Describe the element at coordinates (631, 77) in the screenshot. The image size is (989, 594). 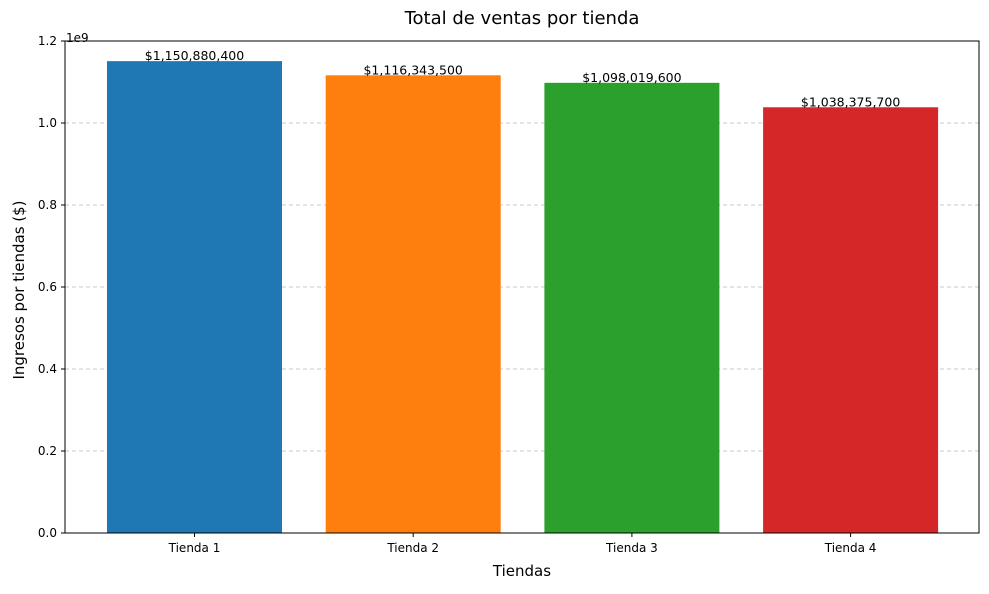
I see `bar-value-label: $1,098,019,600` at that location.